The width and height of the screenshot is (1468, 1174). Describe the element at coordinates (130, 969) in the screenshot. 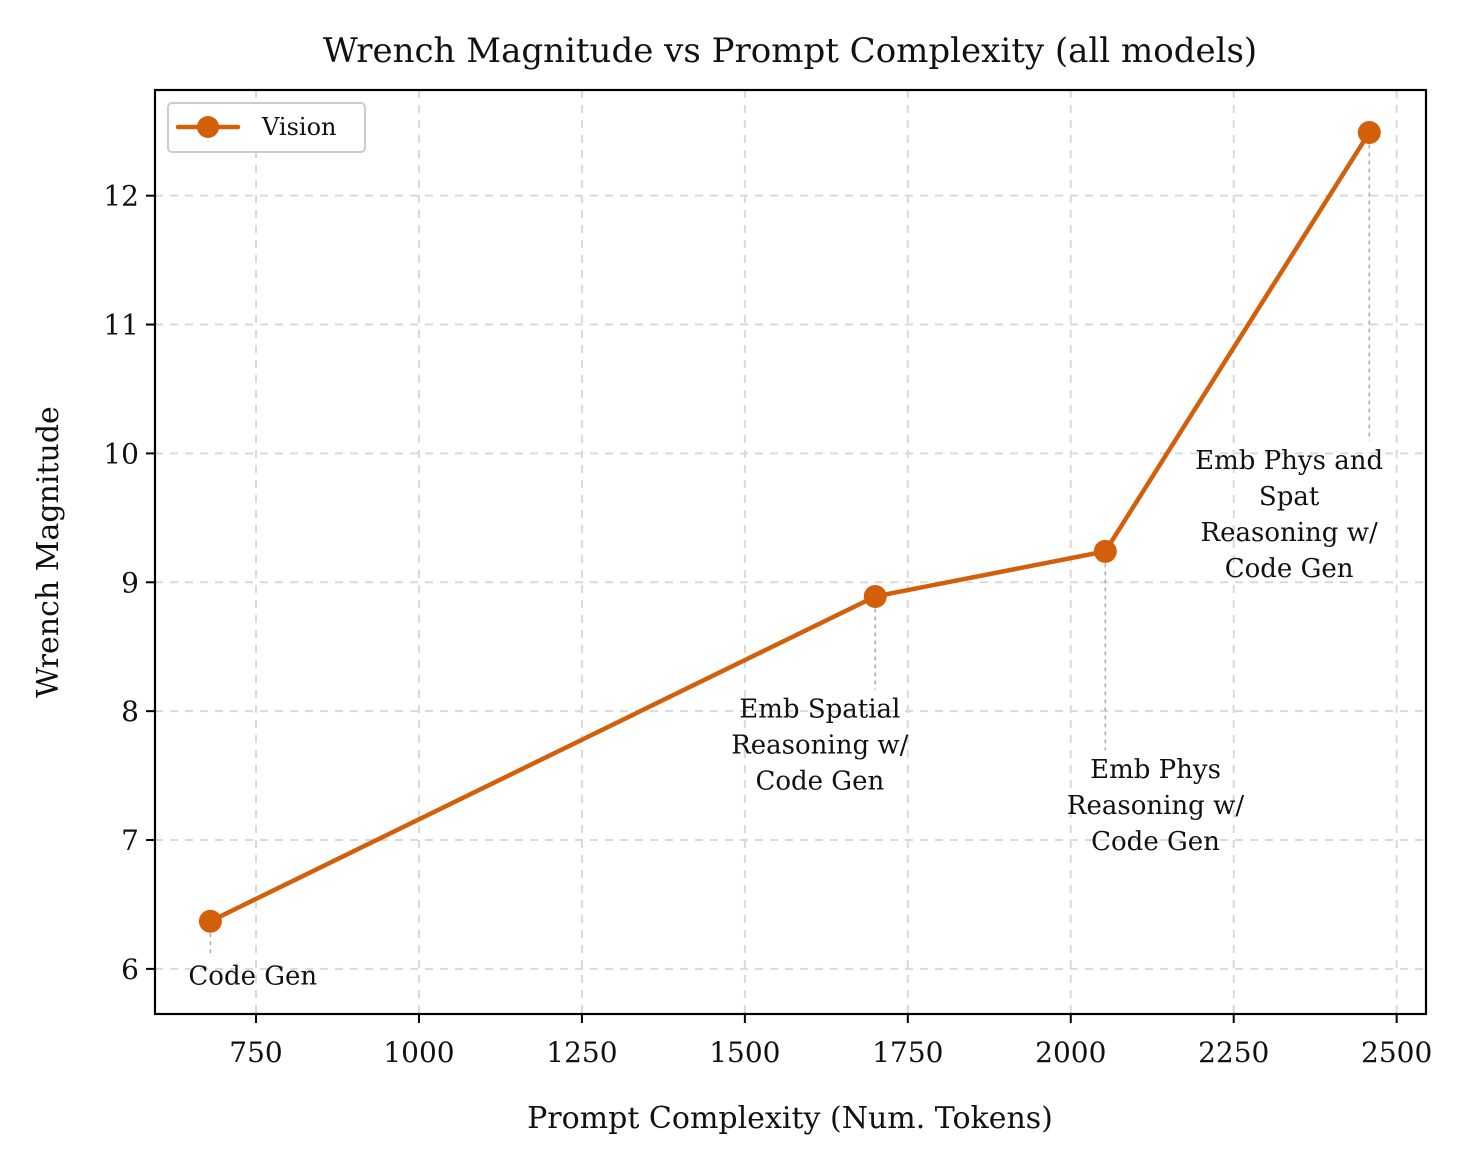

I see `y-tick-label-0: 6` at that location.